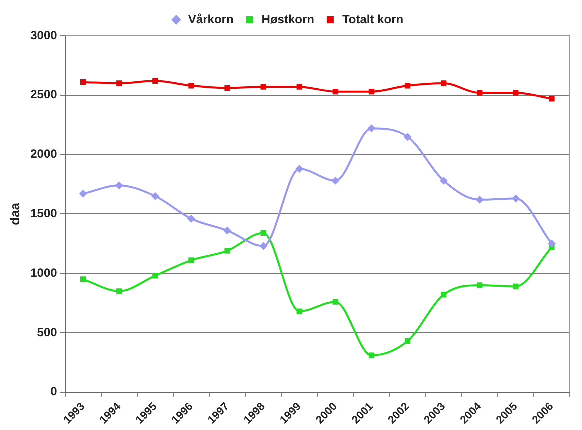 The width and height of the screenshot is (582, 430). What do you see at coordinates (54, 391) in the screenshot?
I see `y-tick-label: 0` at bounding box center [54, 391].